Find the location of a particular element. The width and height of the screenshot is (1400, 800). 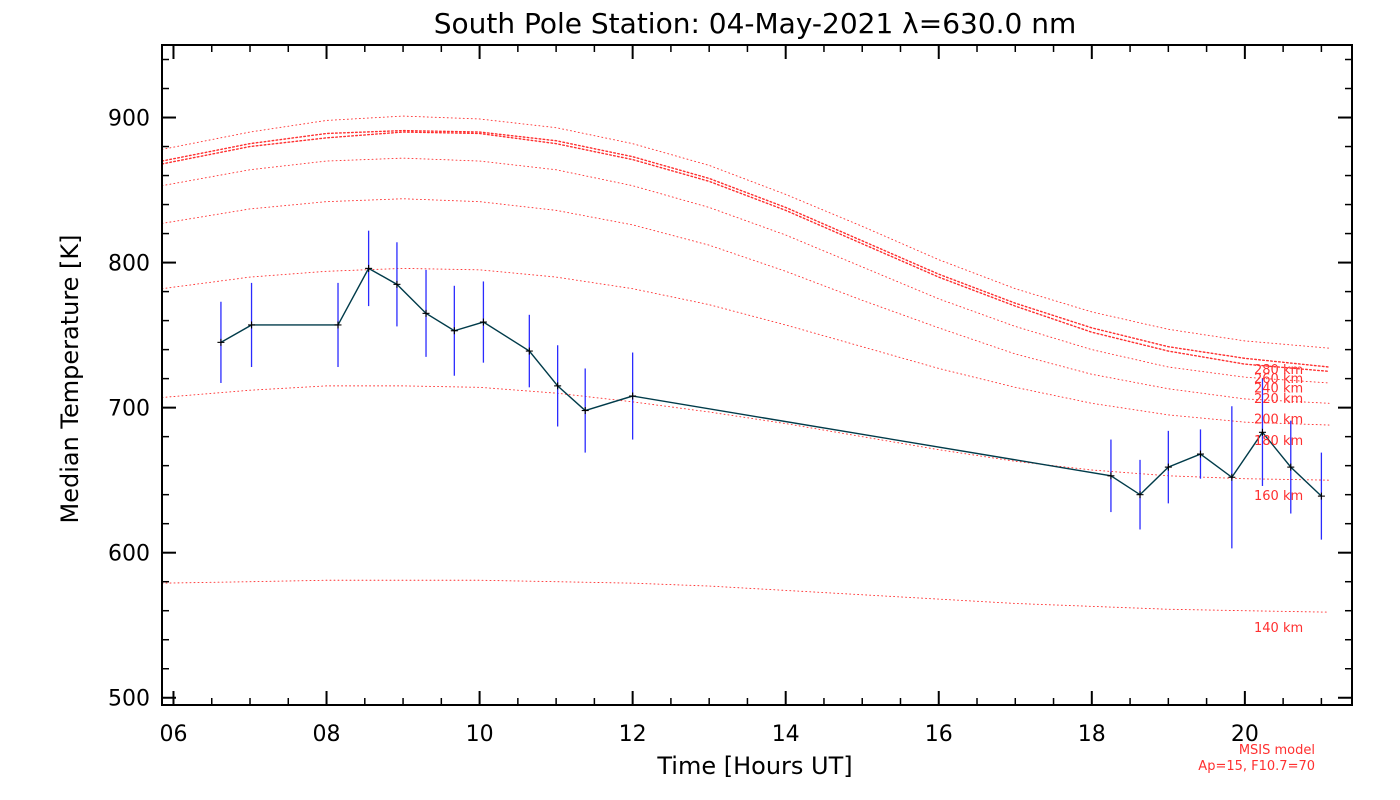

model-label-280-km: 280 km is located at coordinates (1278, 370).